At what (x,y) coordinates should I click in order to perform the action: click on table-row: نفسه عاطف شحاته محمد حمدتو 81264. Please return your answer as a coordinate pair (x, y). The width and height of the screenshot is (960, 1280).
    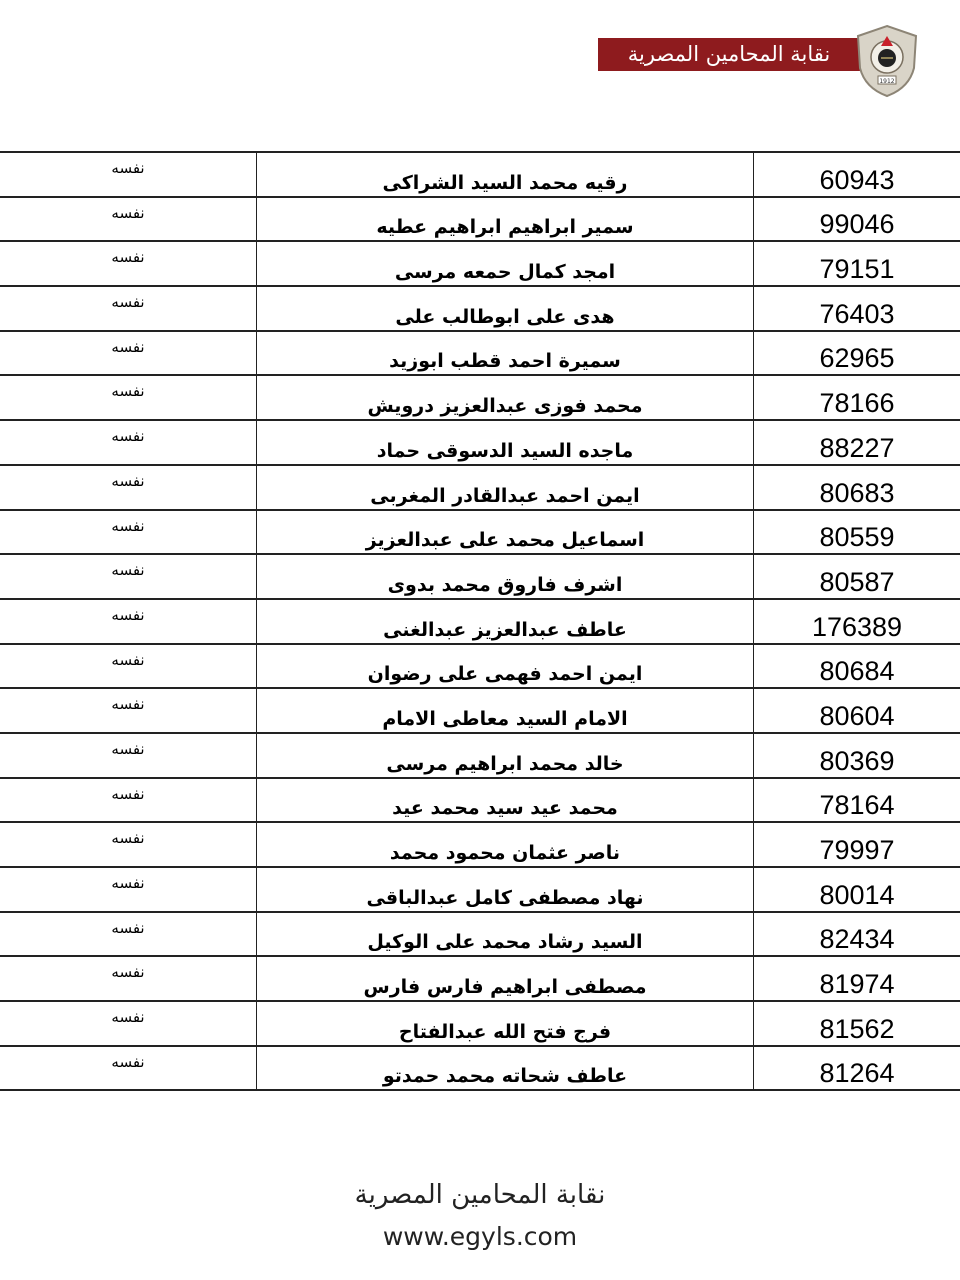
    Looking at the image, I should click on (480, 1068).